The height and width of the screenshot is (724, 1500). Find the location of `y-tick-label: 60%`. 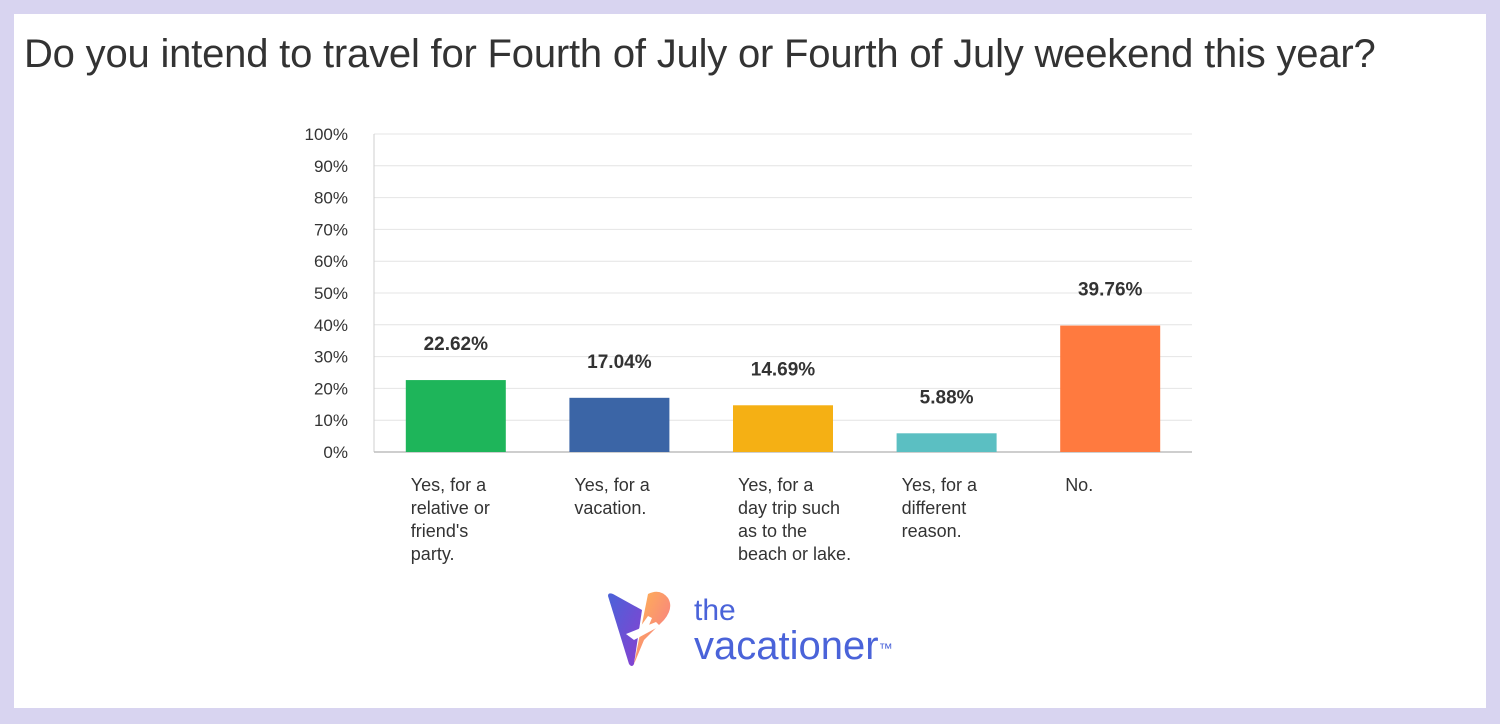

y-tick-label: 60% is located at coordinates (331, 261).